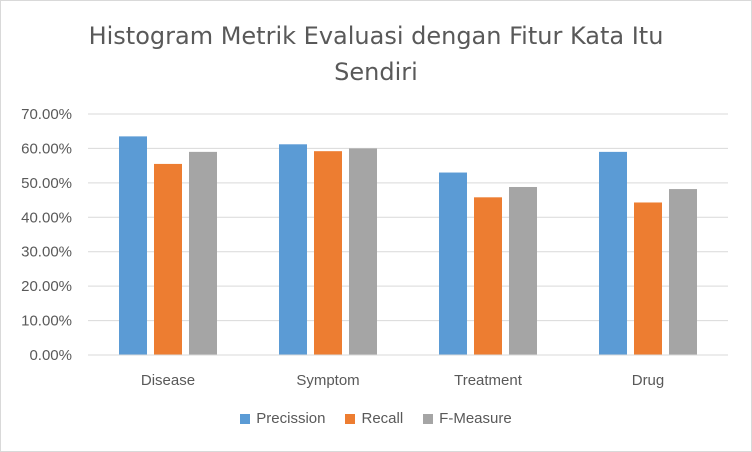 This screenshot has width=752, height=452. What do you see at coordinates (46, 217) in the screenshot?
I see `y-tick-label: 40.00%` at bounding box center [46, 217].